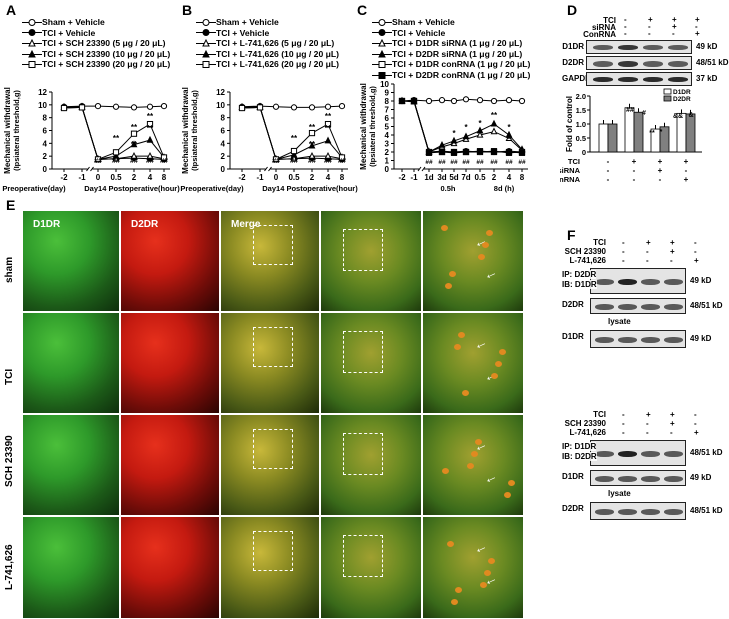  Describe the element at coordinates (473, 363) in the screenshot. I see `micrograph-zoom-panel: ← ←` at that location.